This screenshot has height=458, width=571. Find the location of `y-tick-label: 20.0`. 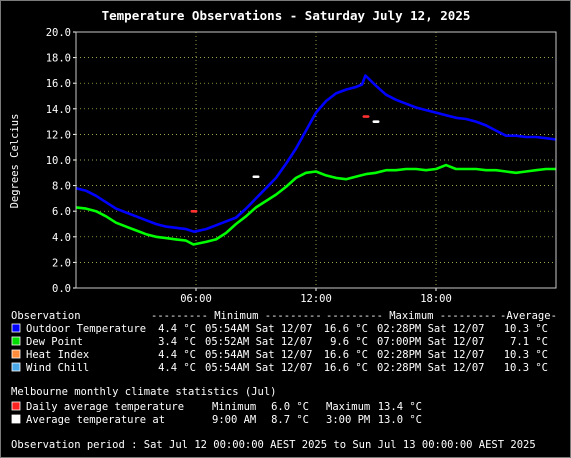

y-tick-label: 20.0 is located at coordinates (58, 33).